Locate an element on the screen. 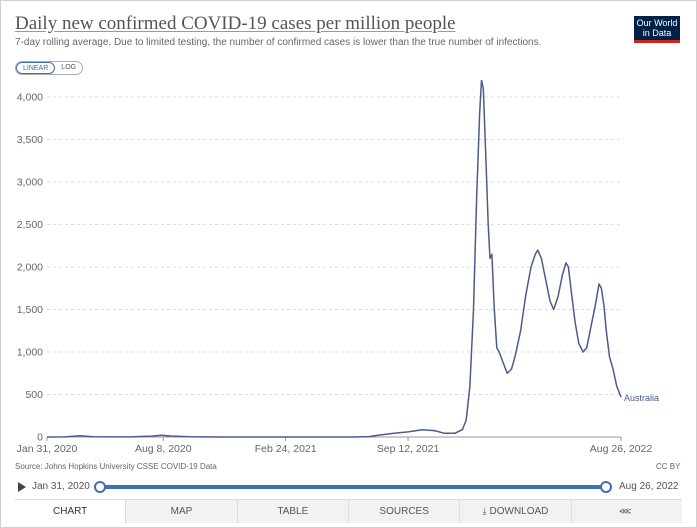  scale-toggle: LINEAR LOG is located at coordinates (49, 68).